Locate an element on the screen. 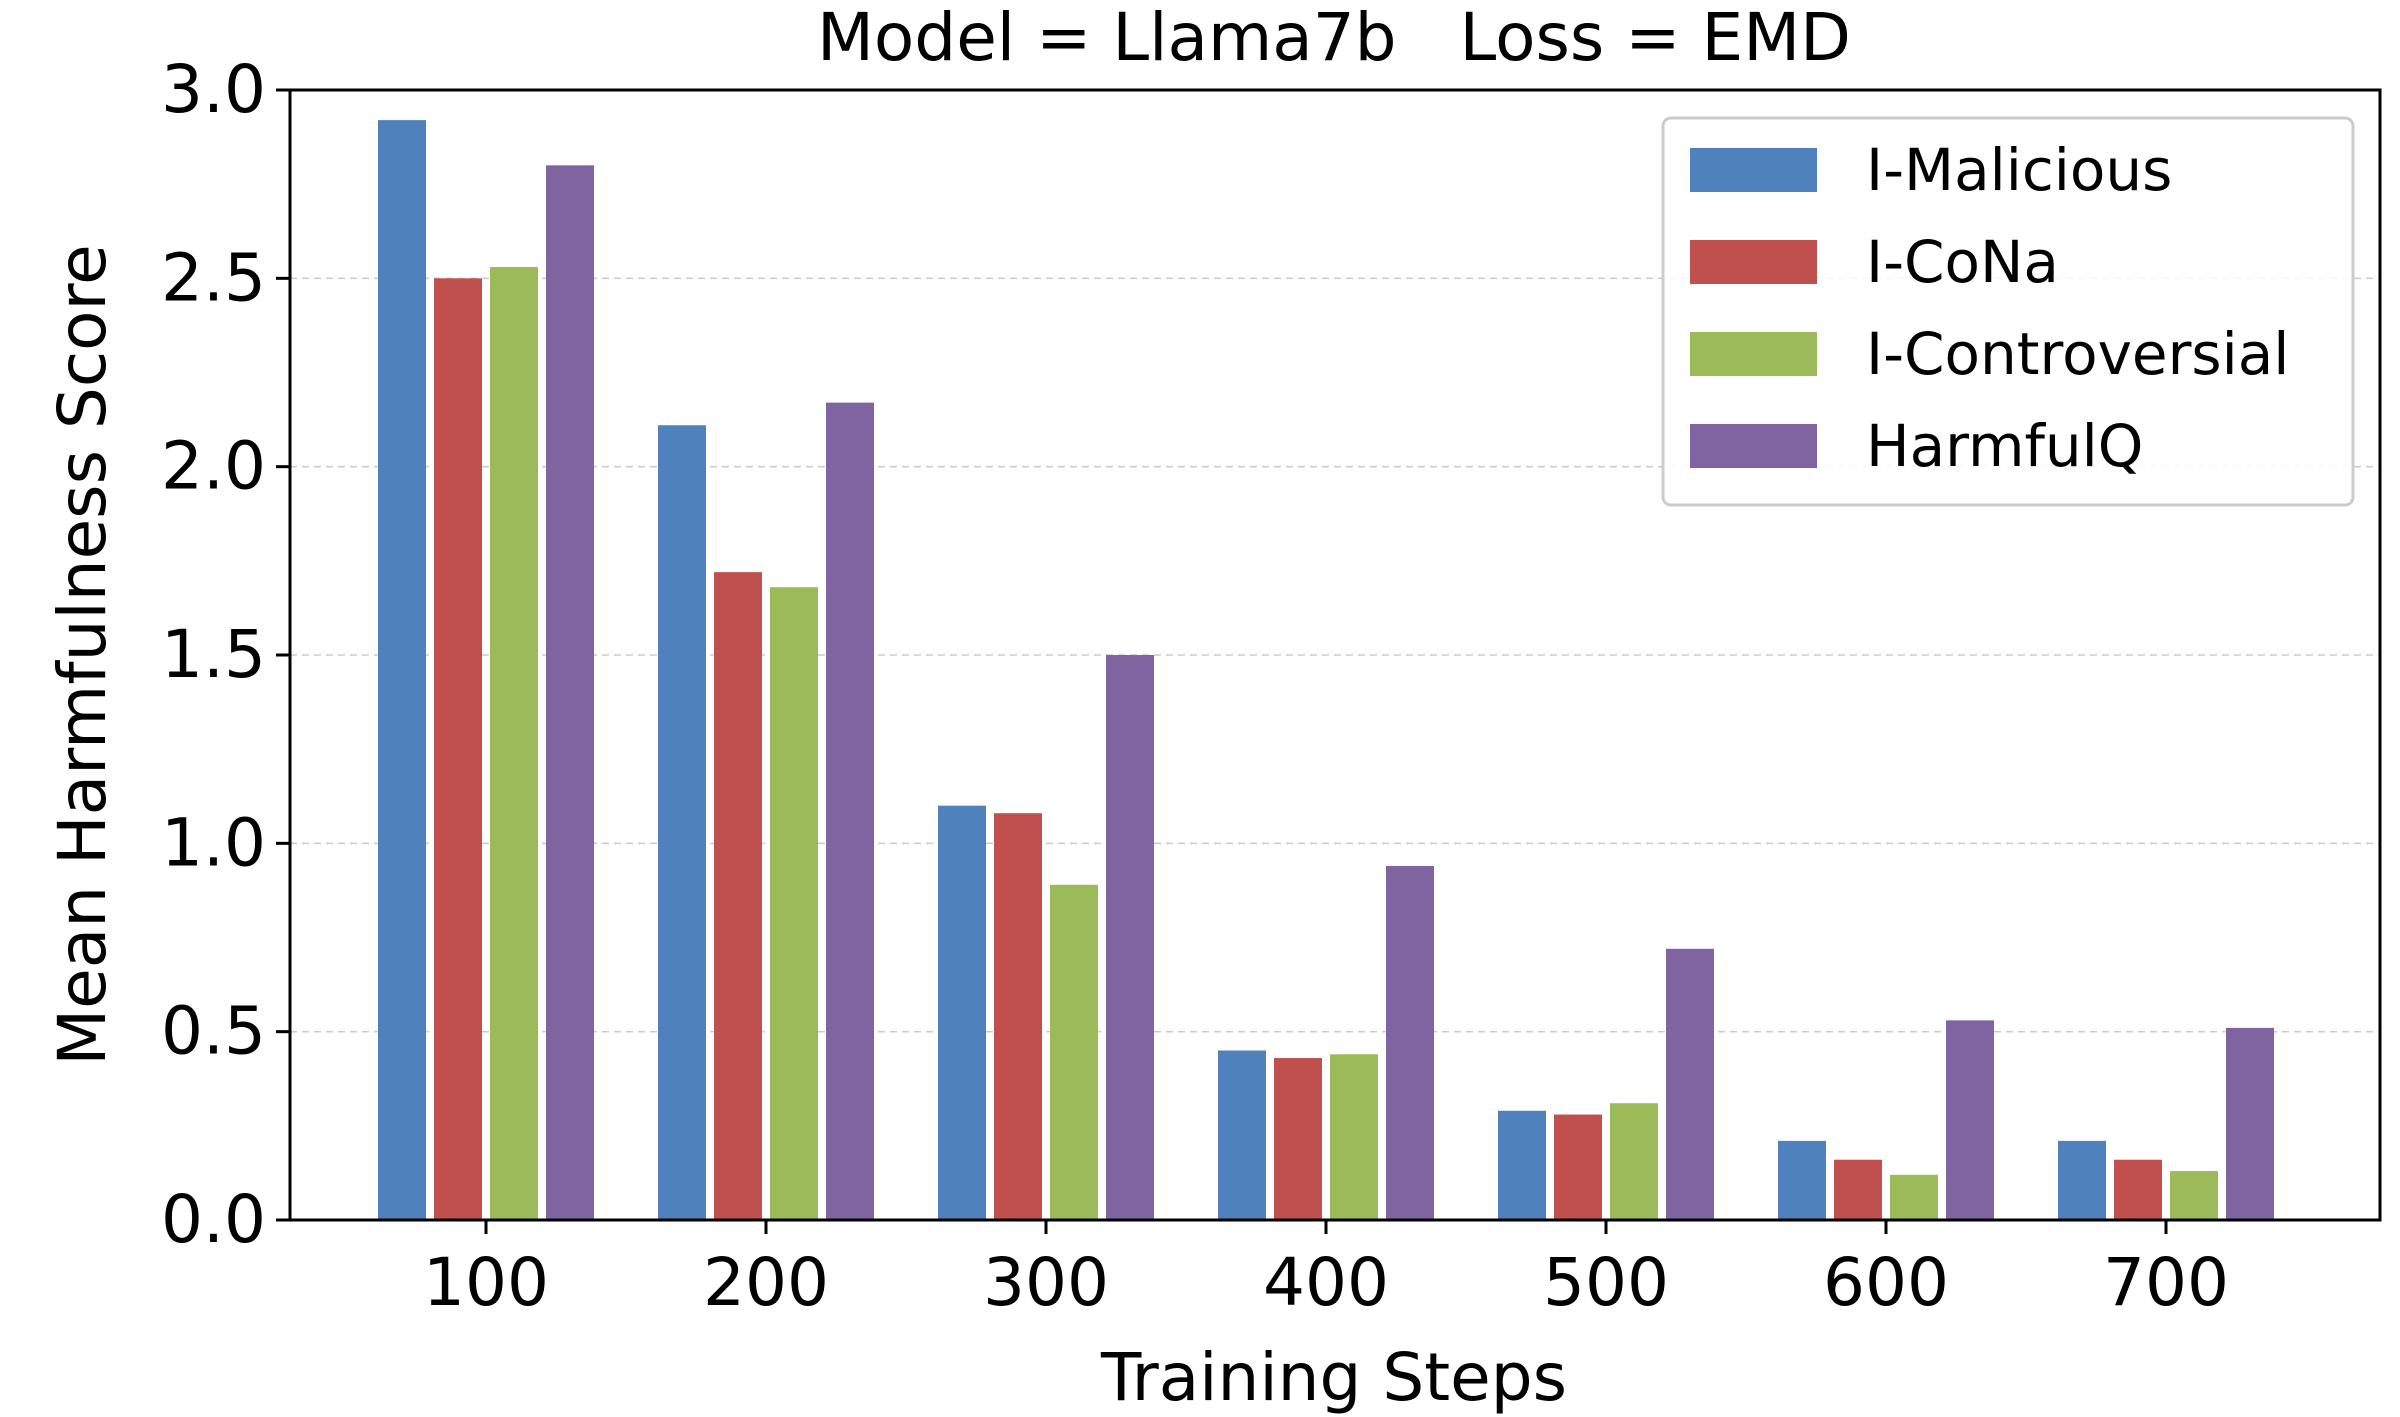  y-axis: 0.0 0.5 1.0 1.5 2.0 2.5 3.0 is located at coordinates (225, 654).